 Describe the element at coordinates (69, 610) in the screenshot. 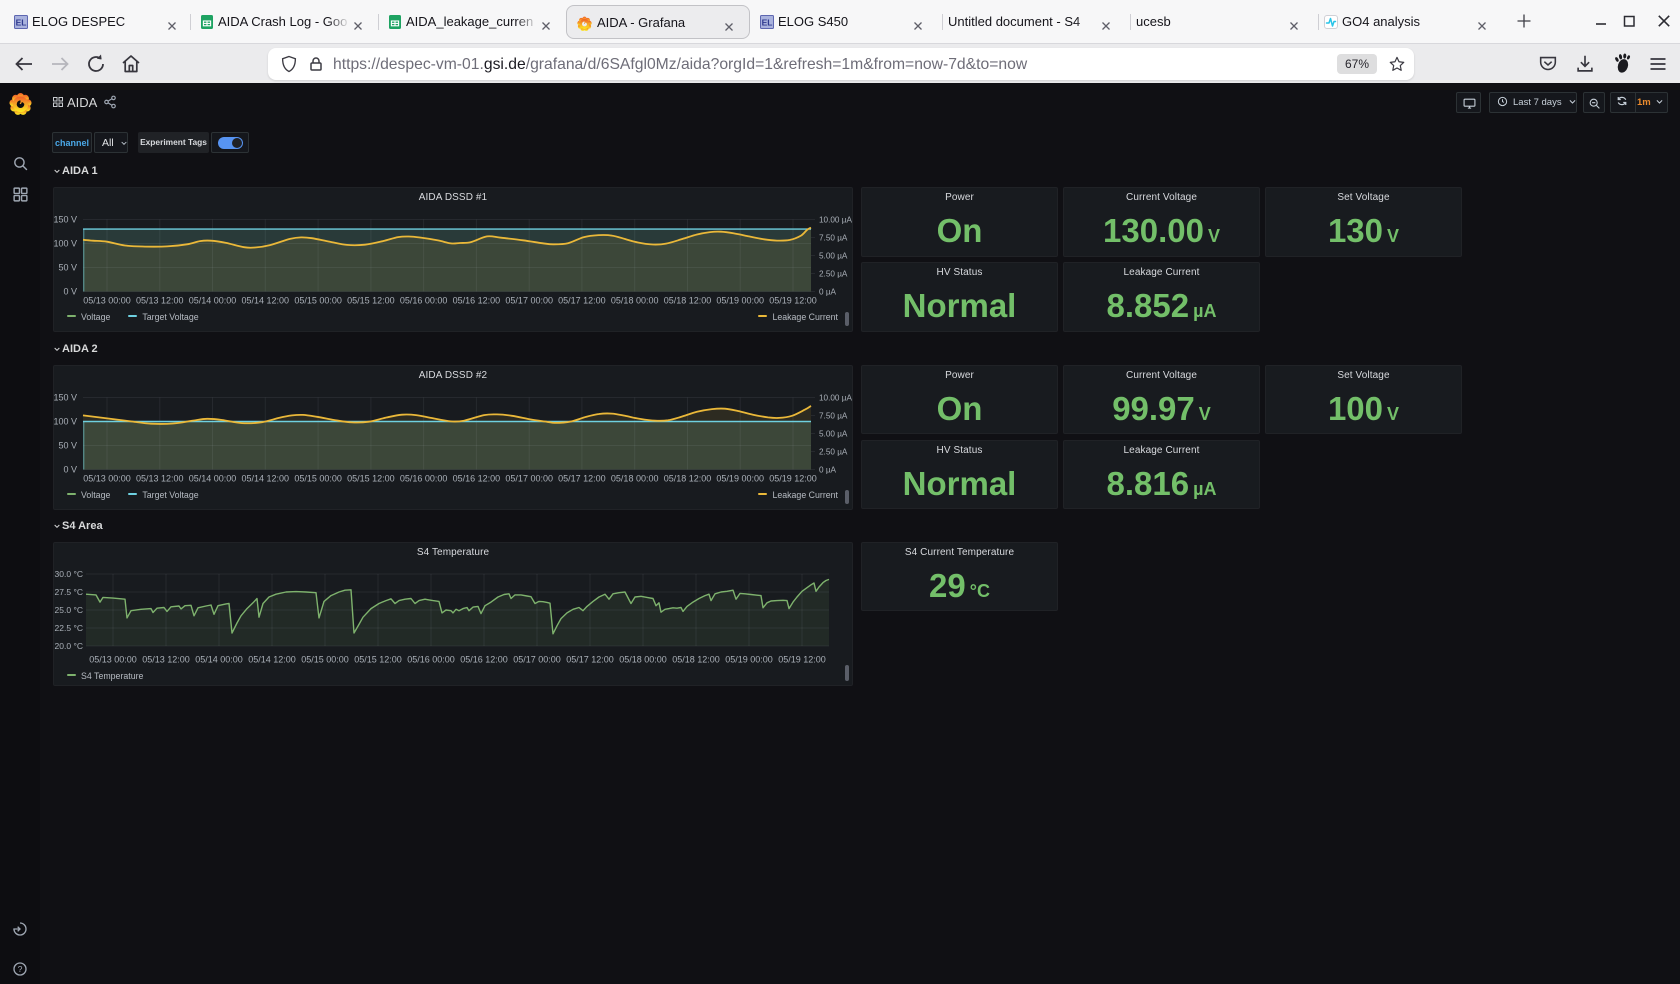

I see `svg-text: 25.0 °C` at that location.